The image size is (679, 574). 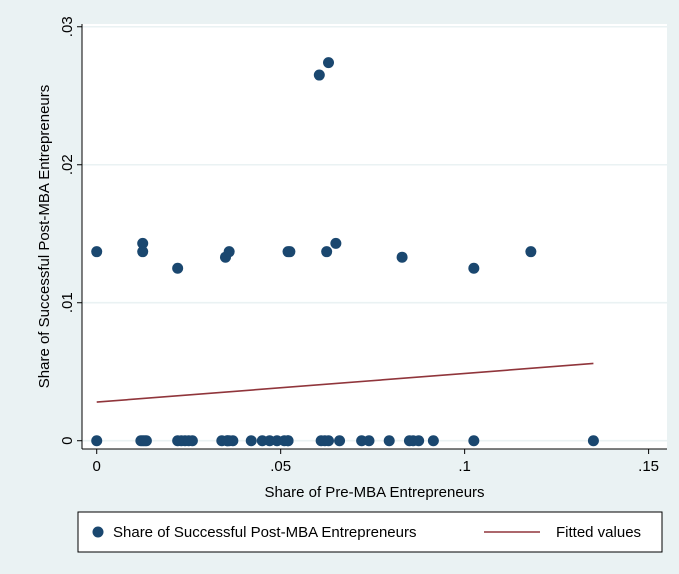 I want to click on legend-box, so click(x=370, y=532).